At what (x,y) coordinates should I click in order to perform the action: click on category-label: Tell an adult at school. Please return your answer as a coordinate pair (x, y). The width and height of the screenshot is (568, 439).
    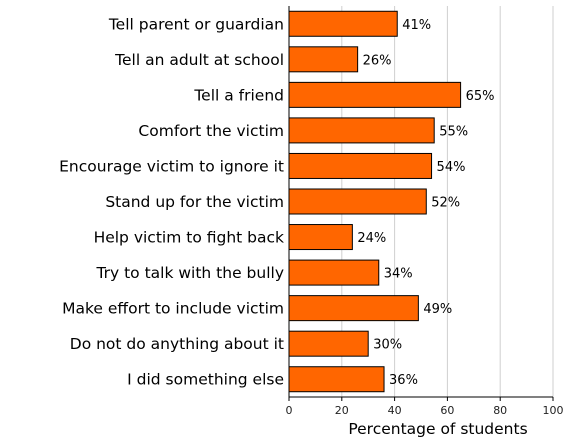
    Looking at the image, I should click on (199, 60).